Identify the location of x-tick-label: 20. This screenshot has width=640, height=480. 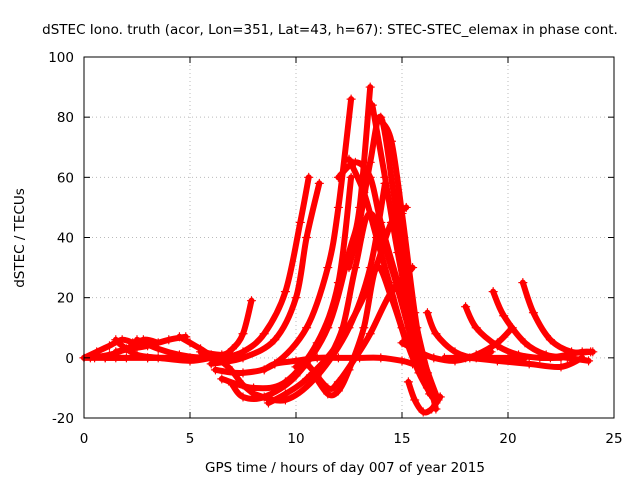
(507, 439).